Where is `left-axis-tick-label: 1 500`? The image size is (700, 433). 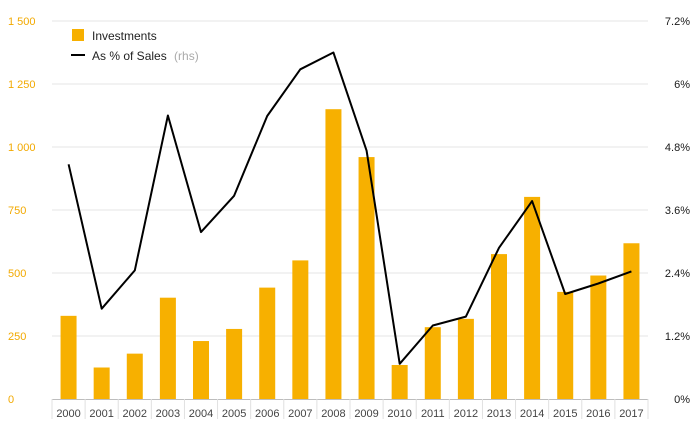 left-axis-tick-label: 1 500 is located at coordinates (22, 22).